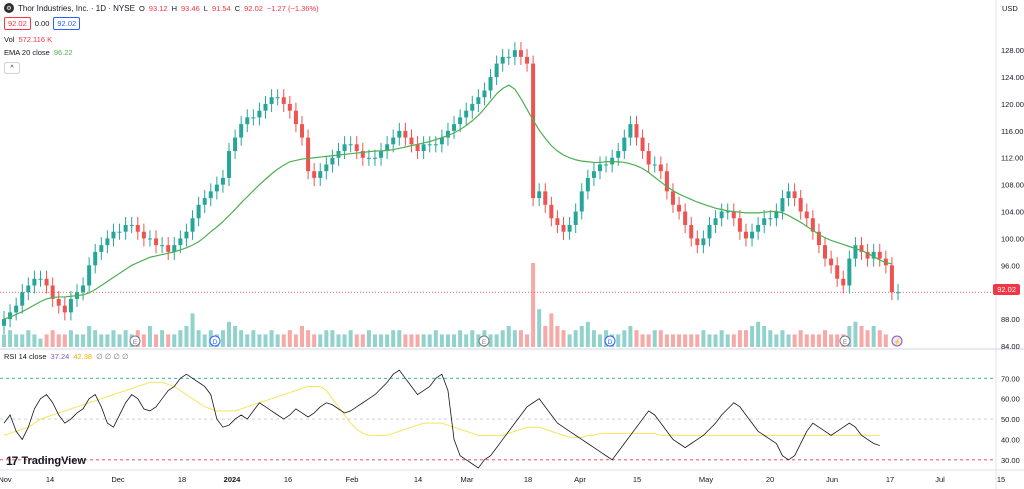  I want to click on rsi-legend: RSI 14 close 37.24 42.38 ∅ ∅ ∅ ∅, so click(66, 356).